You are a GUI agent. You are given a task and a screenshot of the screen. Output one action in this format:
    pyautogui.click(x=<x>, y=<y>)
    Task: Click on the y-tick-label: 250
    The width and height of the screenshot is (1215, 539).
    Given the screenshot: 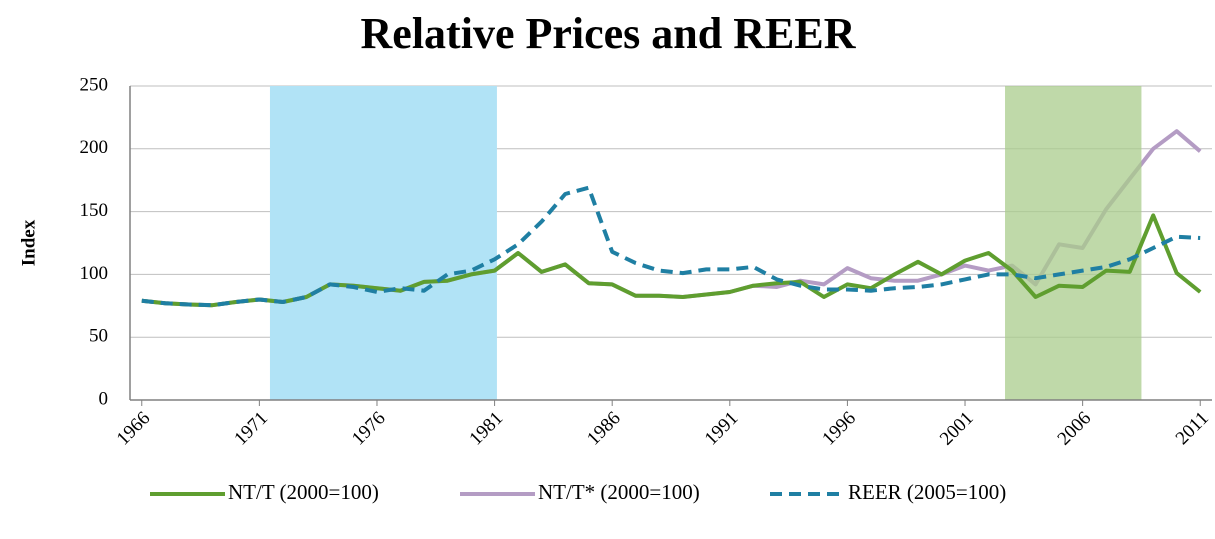 What is the action you would take?
    pyautogui.click(x=94, y=84)
    